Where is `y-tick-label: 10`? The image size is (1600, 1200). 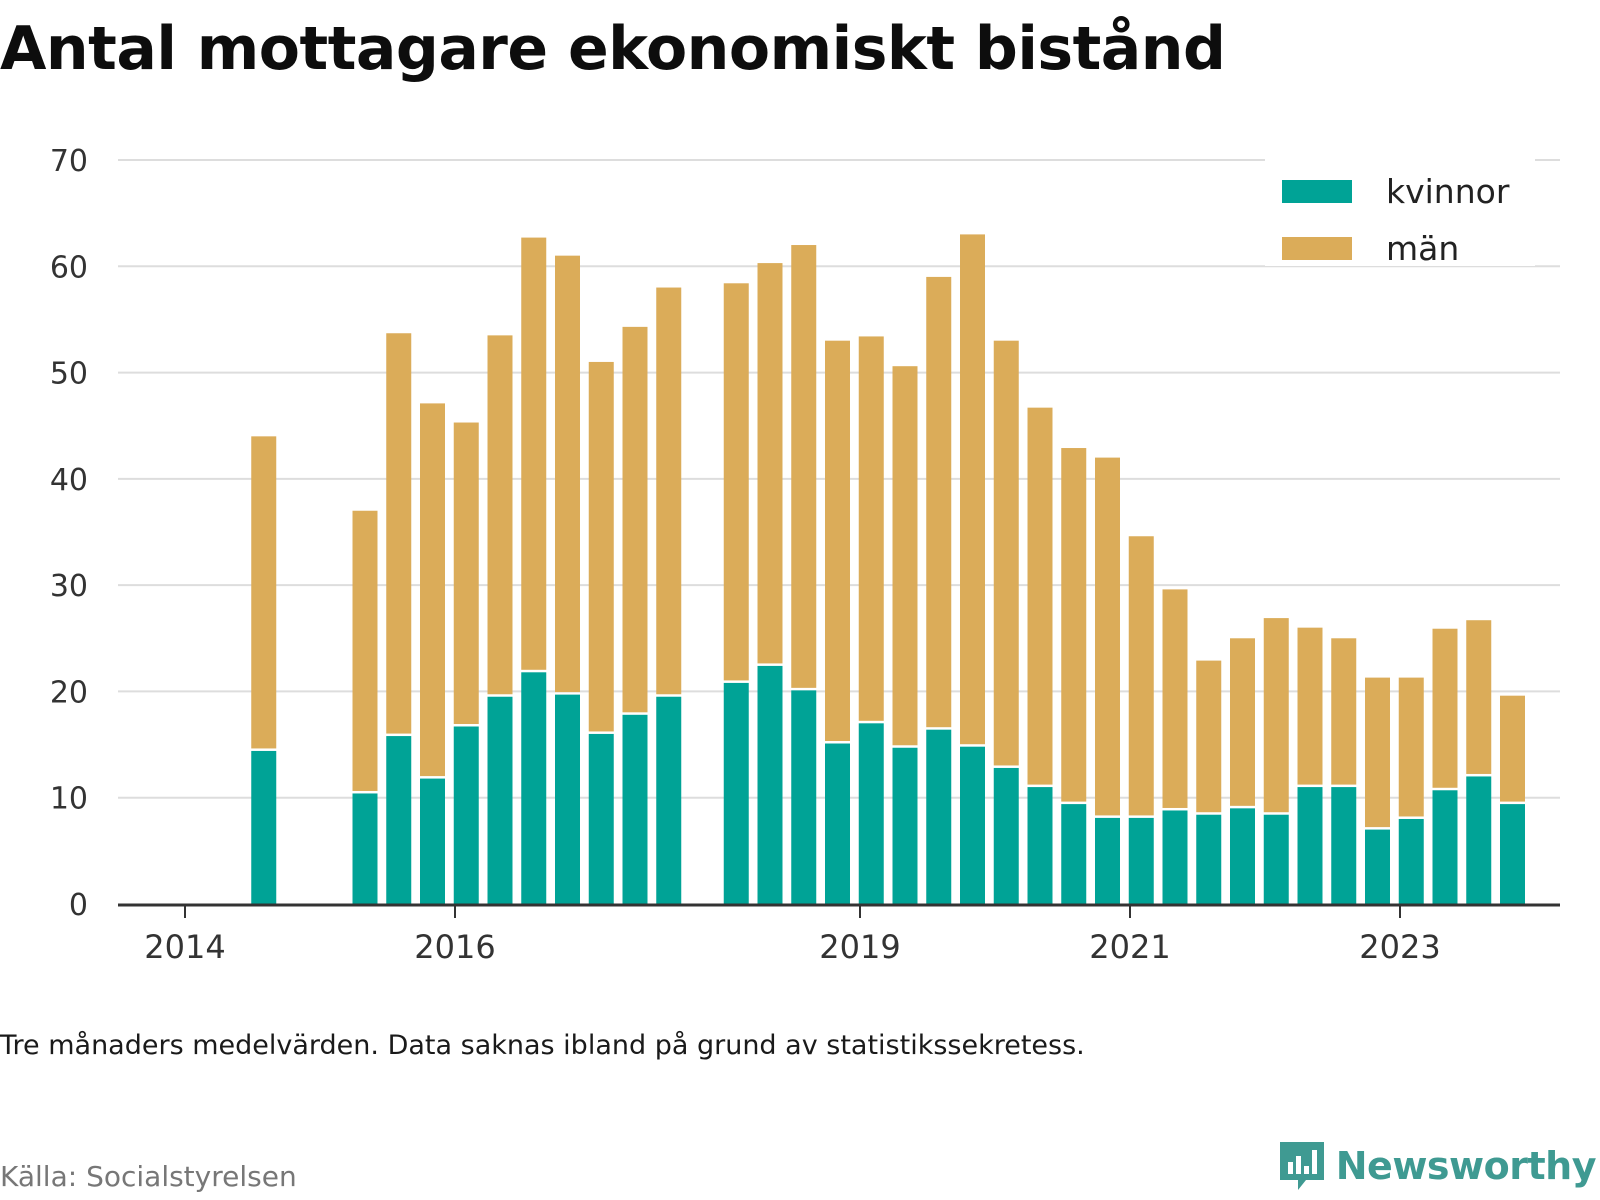
y-tick-label: 10 is located at coordinates (69, 799).